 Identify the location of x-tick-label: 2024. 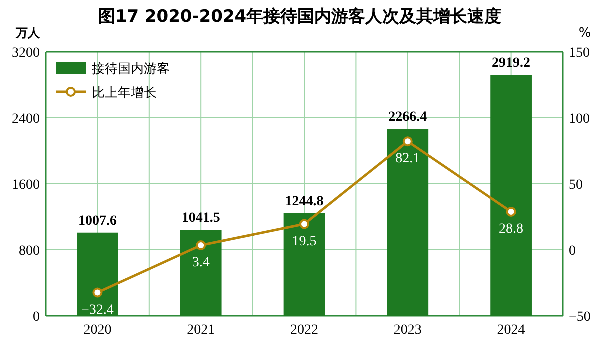
(511, 330).